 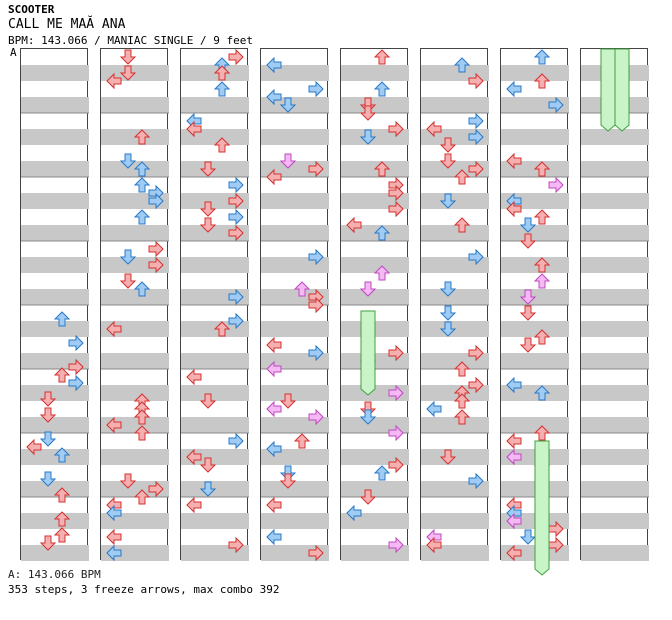 What do you see at coordinates (455, 309) in the screenshot?
I see `column-6-canvas` at bounding box center [455, 309].